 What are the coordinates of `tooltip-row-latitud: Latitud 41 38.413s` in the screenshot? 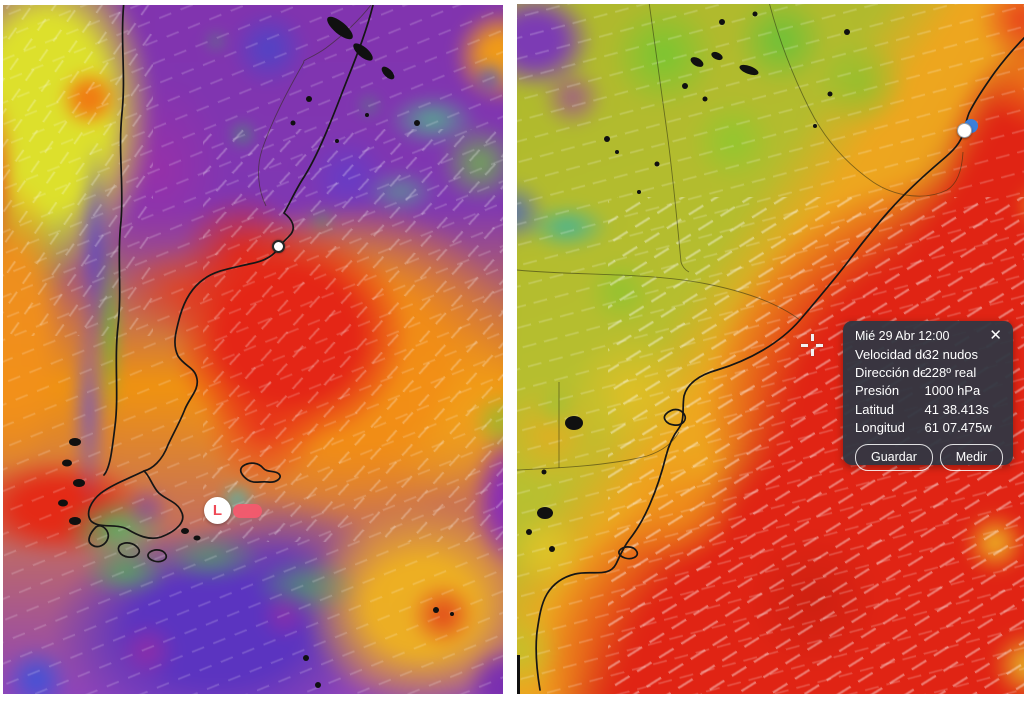 It's located at (922, 409).